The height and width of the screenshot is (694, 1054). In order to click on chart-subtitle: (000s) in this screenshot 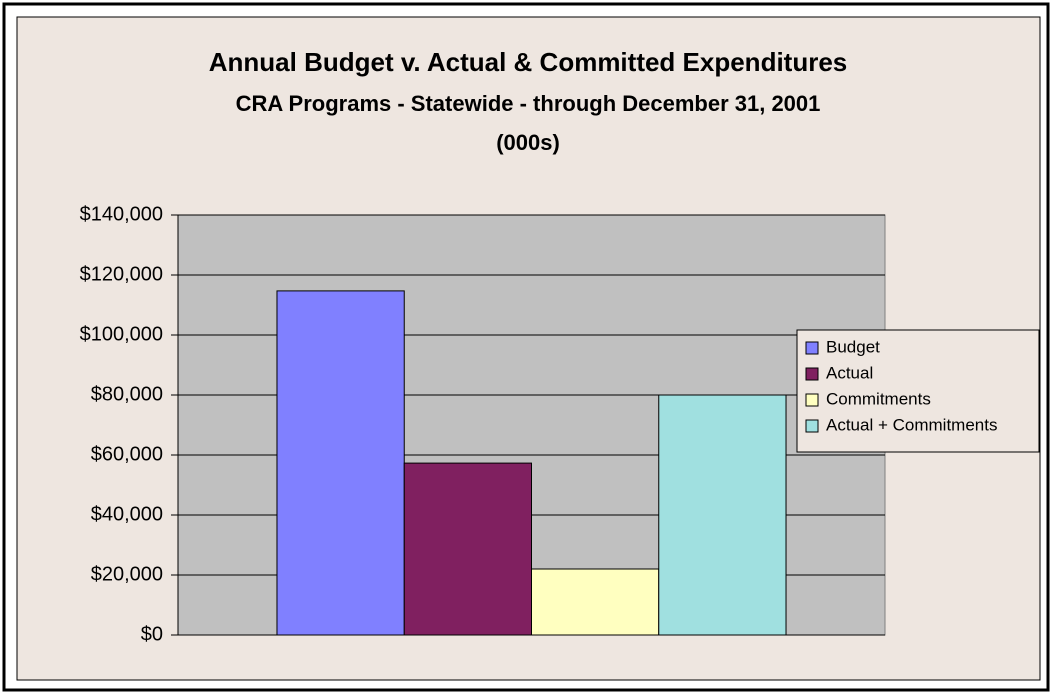, I will do `click(528, 142)`.